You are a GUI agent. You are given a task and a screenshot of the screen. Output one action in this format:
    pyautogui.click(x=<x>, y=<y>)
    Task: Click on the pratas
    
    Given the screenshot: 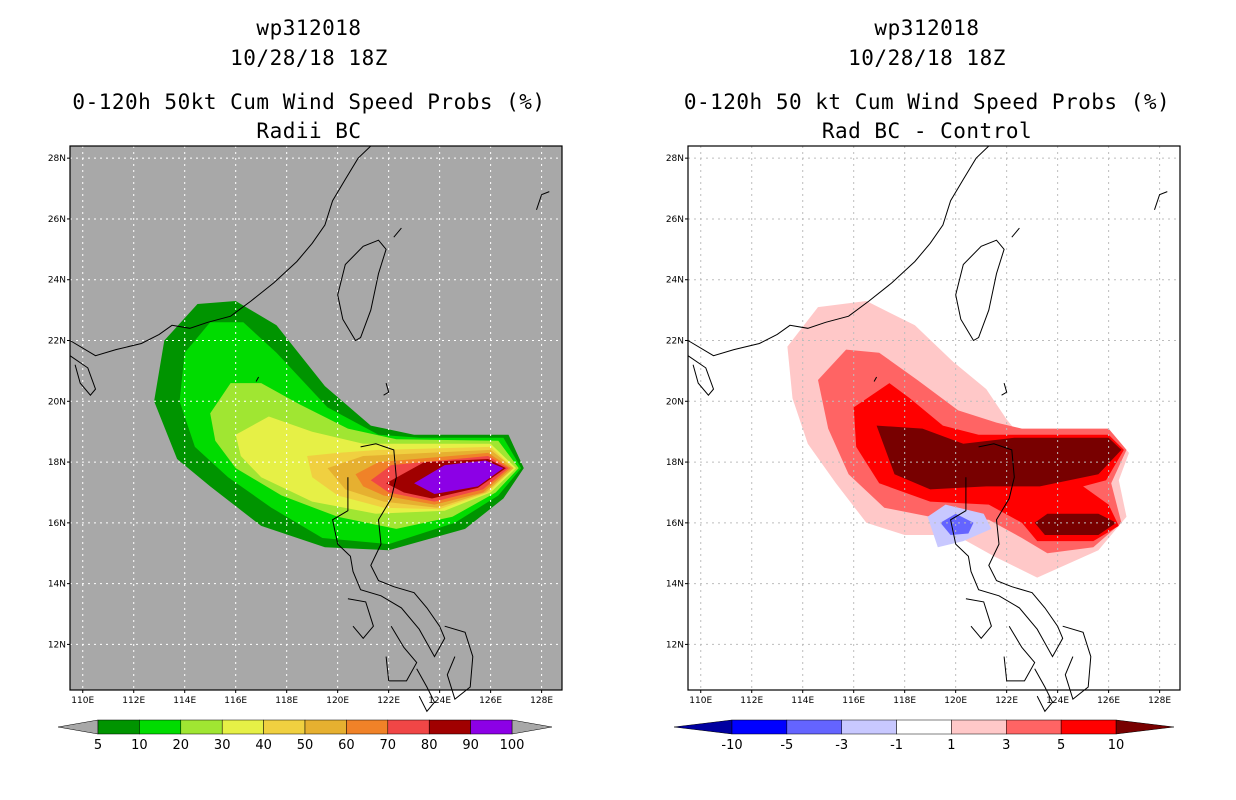 What is the action you would take?
    pyautogui.click(x=257, y=379)
    